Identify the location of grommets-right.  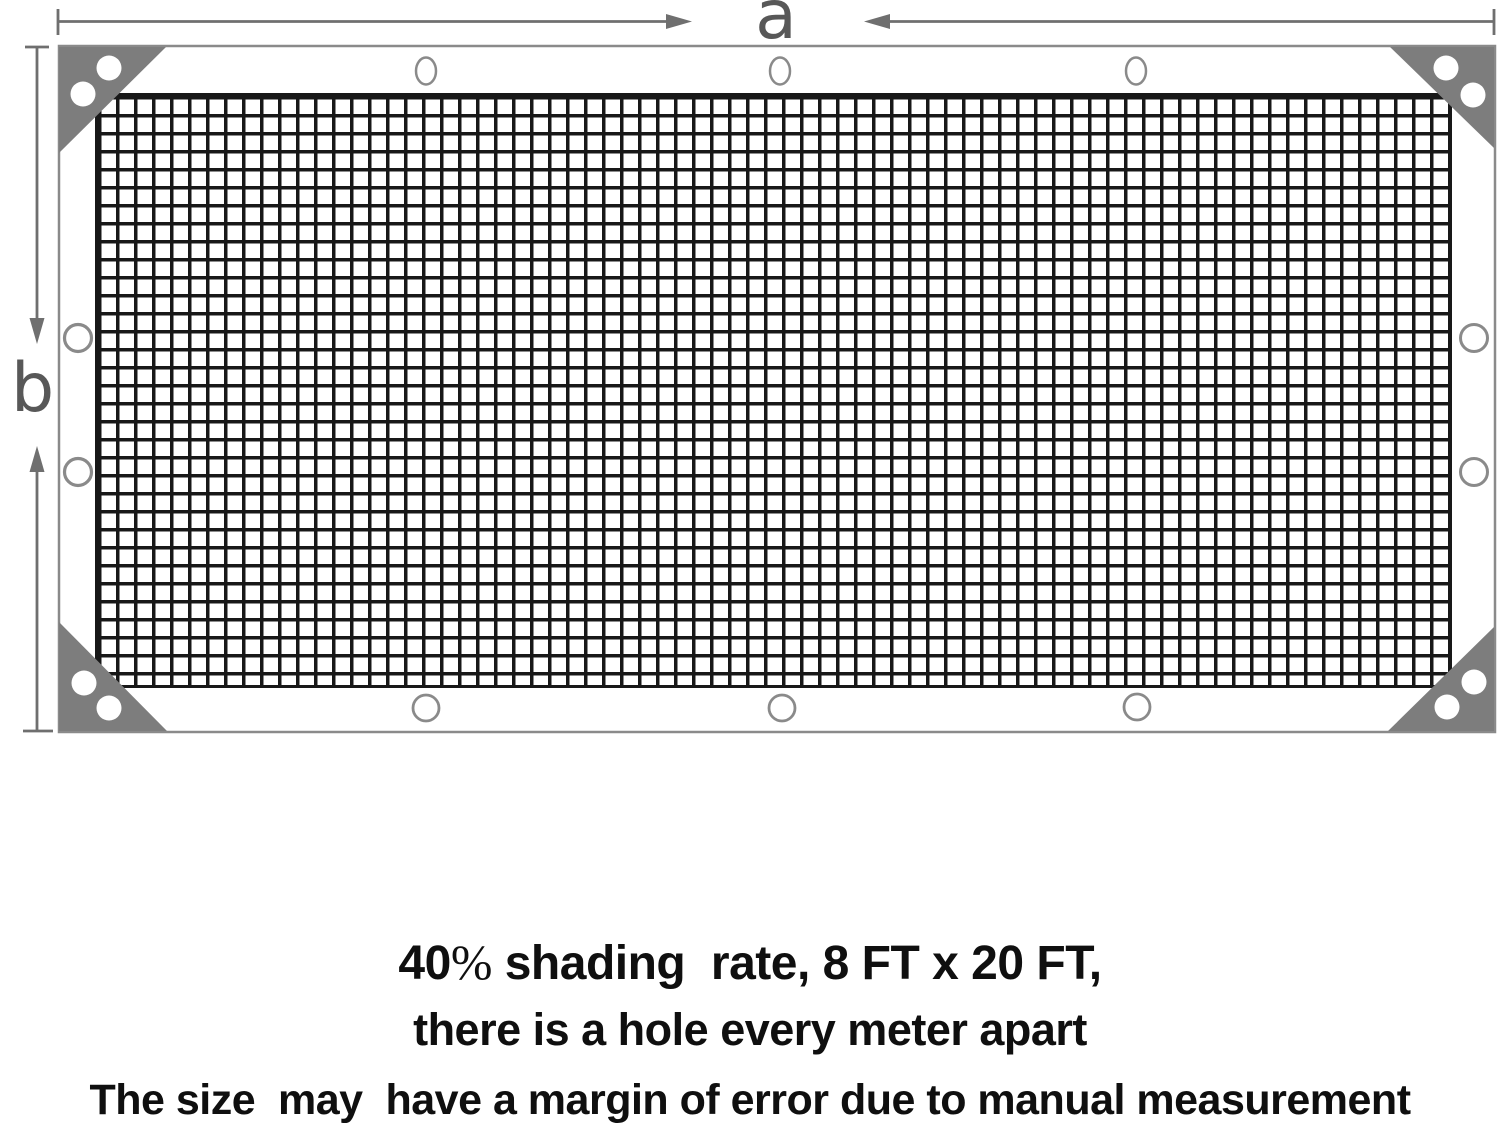
(1474, 405).